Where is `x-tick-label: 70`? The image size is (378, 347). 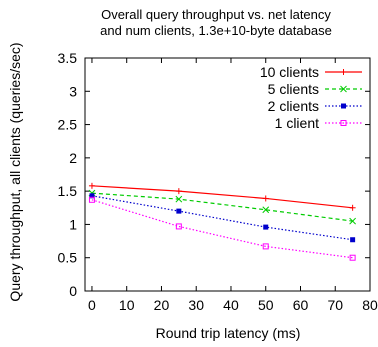 x-tick-label: 70 is located at coordinates (335, 305).